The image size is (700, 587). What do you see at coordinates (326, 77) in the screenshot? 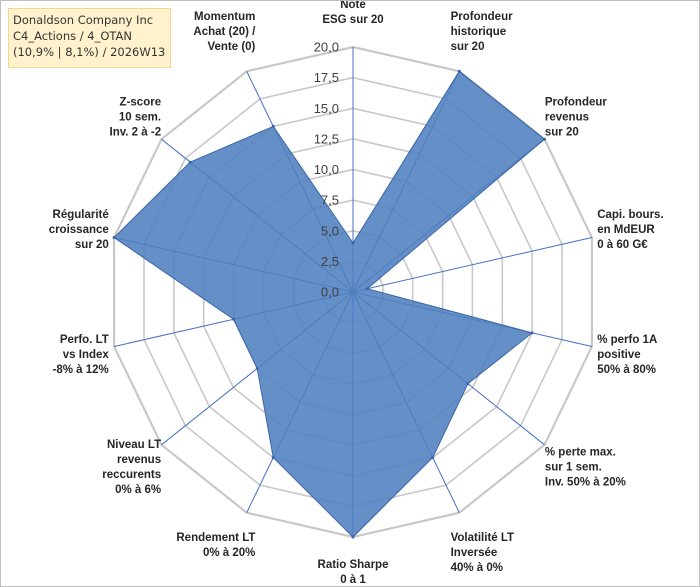
I see `tick-label: 17,5` at bounding box center [326, 77].